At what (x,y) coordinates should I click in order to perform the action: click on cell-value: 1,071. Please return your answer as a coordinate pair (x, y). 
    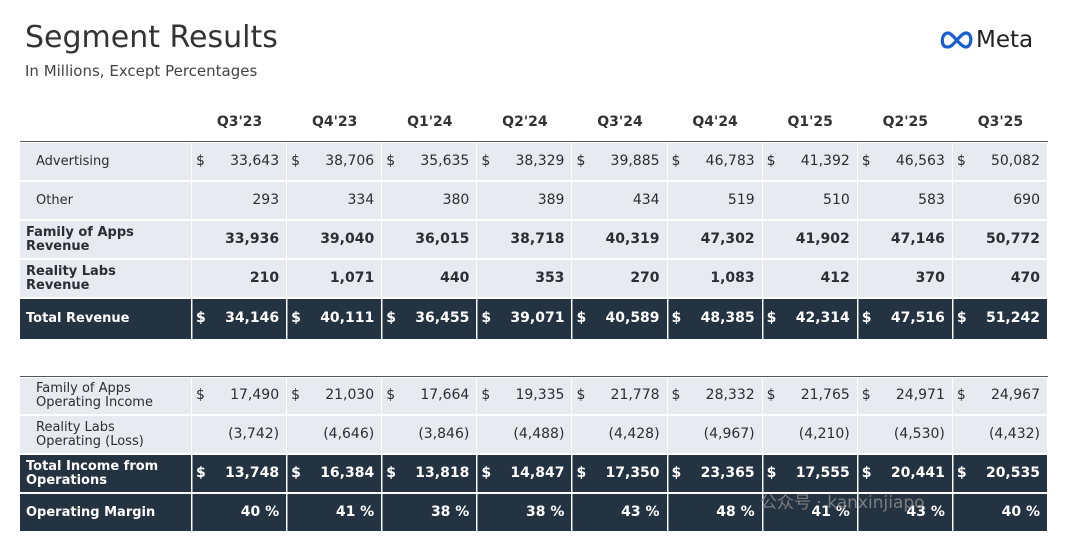
    Looking at the image, I should click on (352, 277).